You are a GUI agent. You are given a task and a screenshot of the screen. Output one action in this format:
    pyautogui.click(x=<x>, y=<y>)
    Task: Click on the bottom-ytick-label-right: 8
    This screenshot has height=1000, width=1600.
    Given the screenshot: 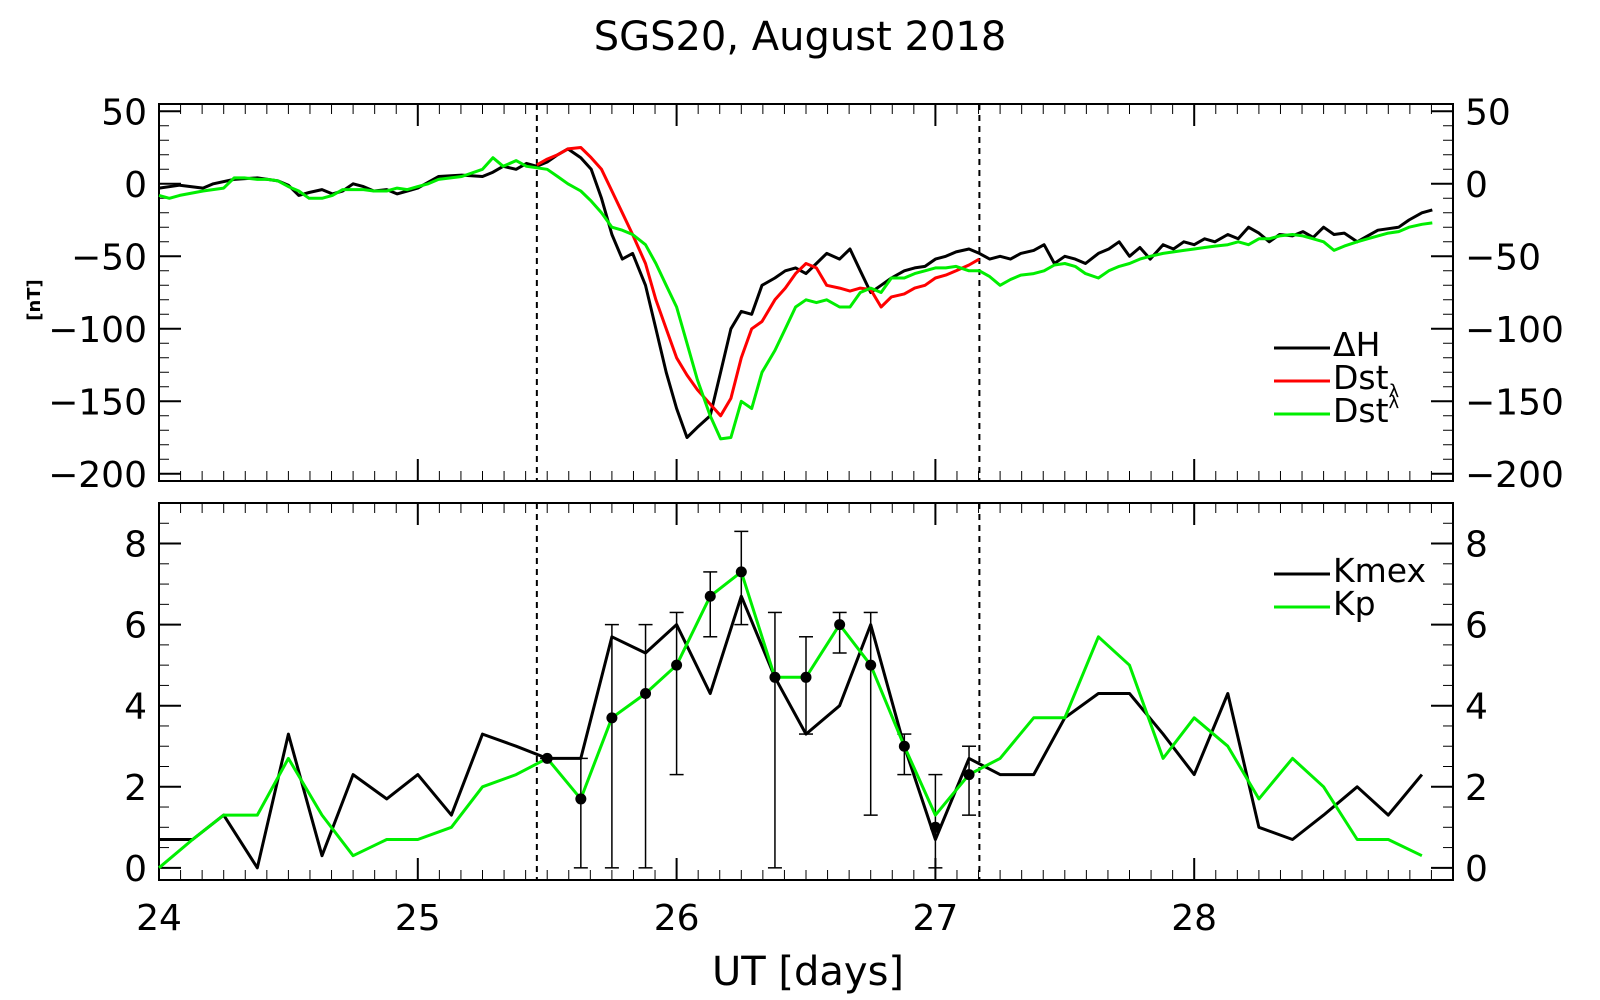 What is the action you would take?
    pyautogui.click(x=1476, y=545)
    